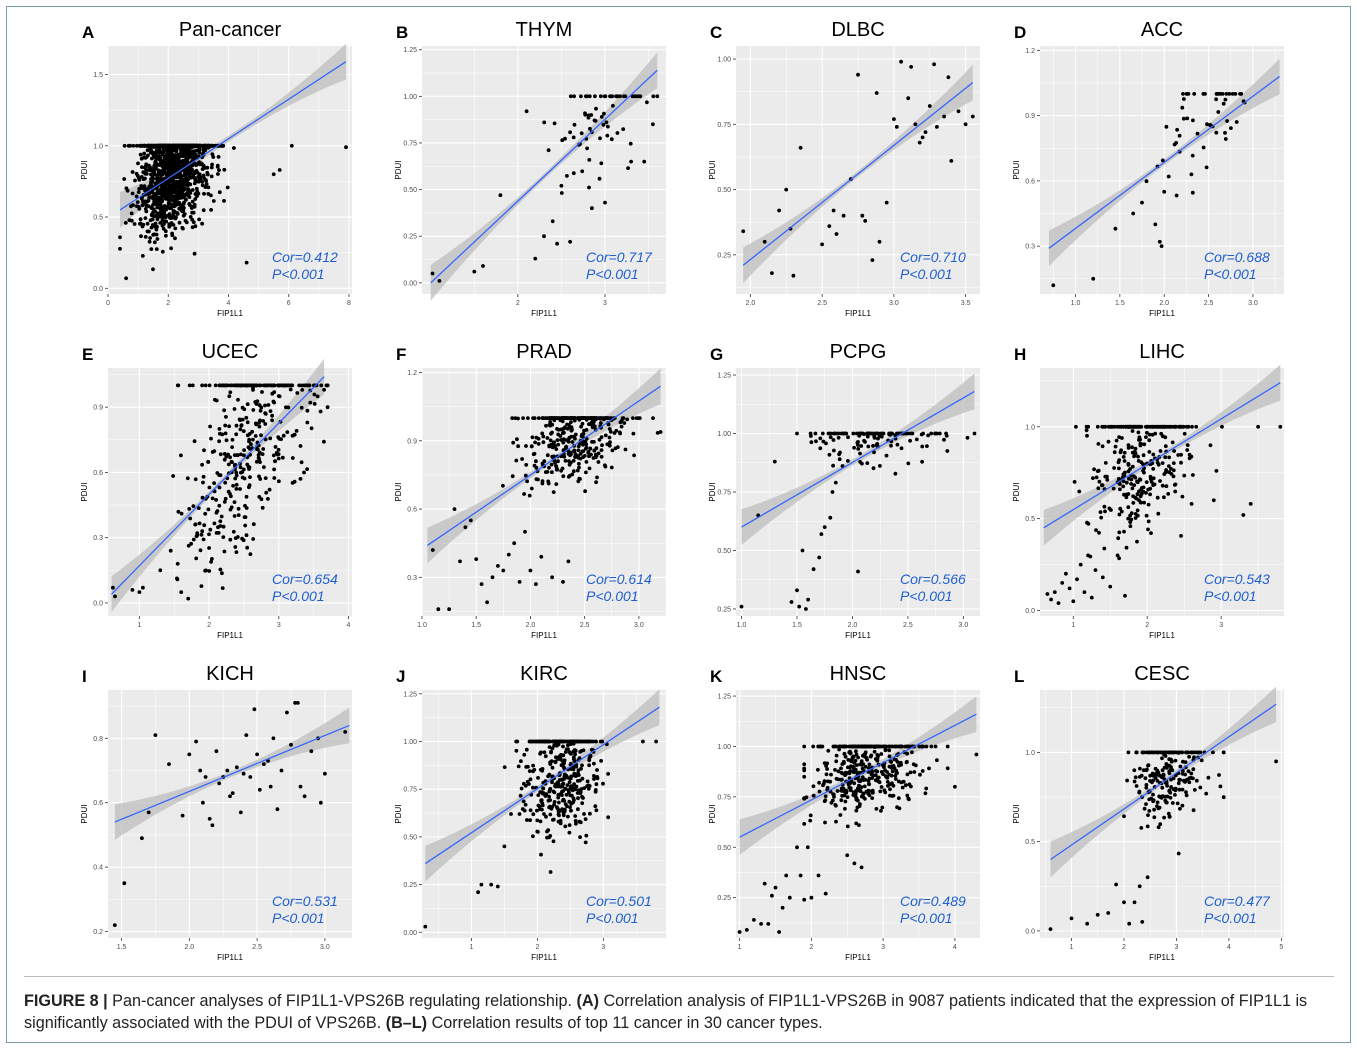  What do you see at coordinates (1030, 51) in the screenshot?
I see `y-tick-label: 1.2` at bounding box center [1030, 51].